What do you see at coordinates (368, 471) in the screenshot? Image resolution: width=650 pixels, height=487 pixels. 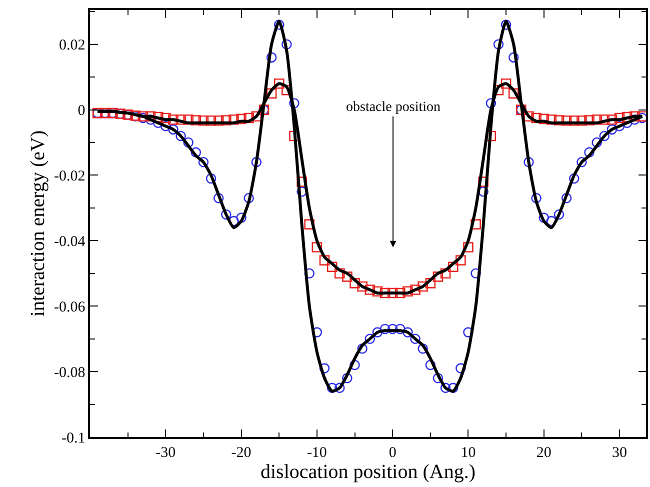 I see `x-axis-title: dislocation position (Ang.)` at bounding box center [368, 471].